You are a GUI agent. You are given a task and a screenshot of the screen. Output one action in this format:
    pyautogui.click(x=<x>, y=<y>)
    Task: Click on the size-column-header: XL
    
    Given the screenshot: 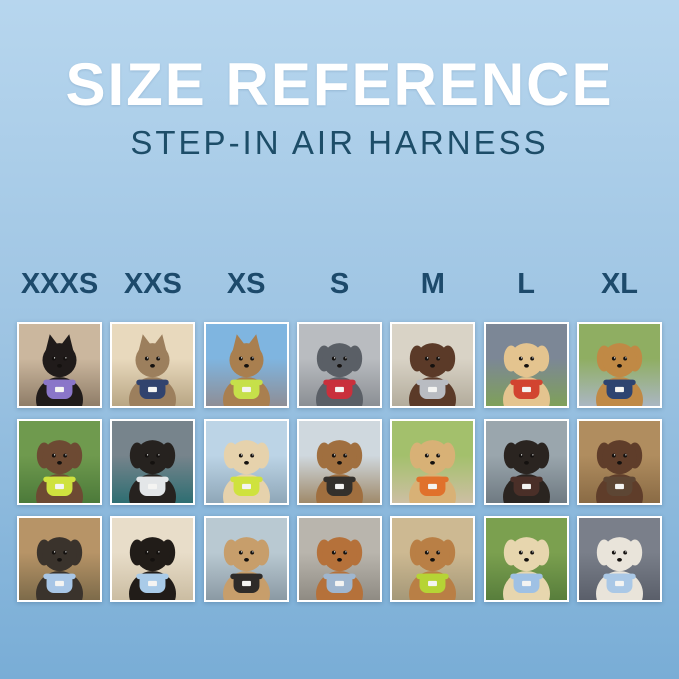 What is the action you would take?
    pyautogui.click(x=619, y=284)
    